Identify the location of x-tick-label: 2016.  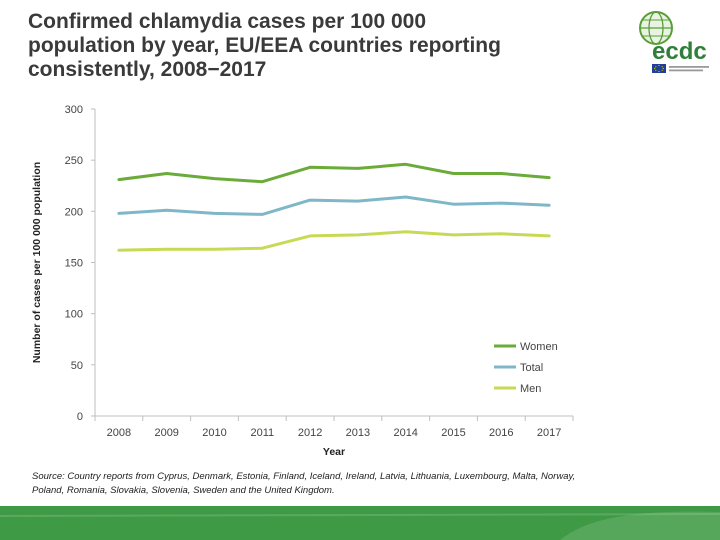
(501, 433).